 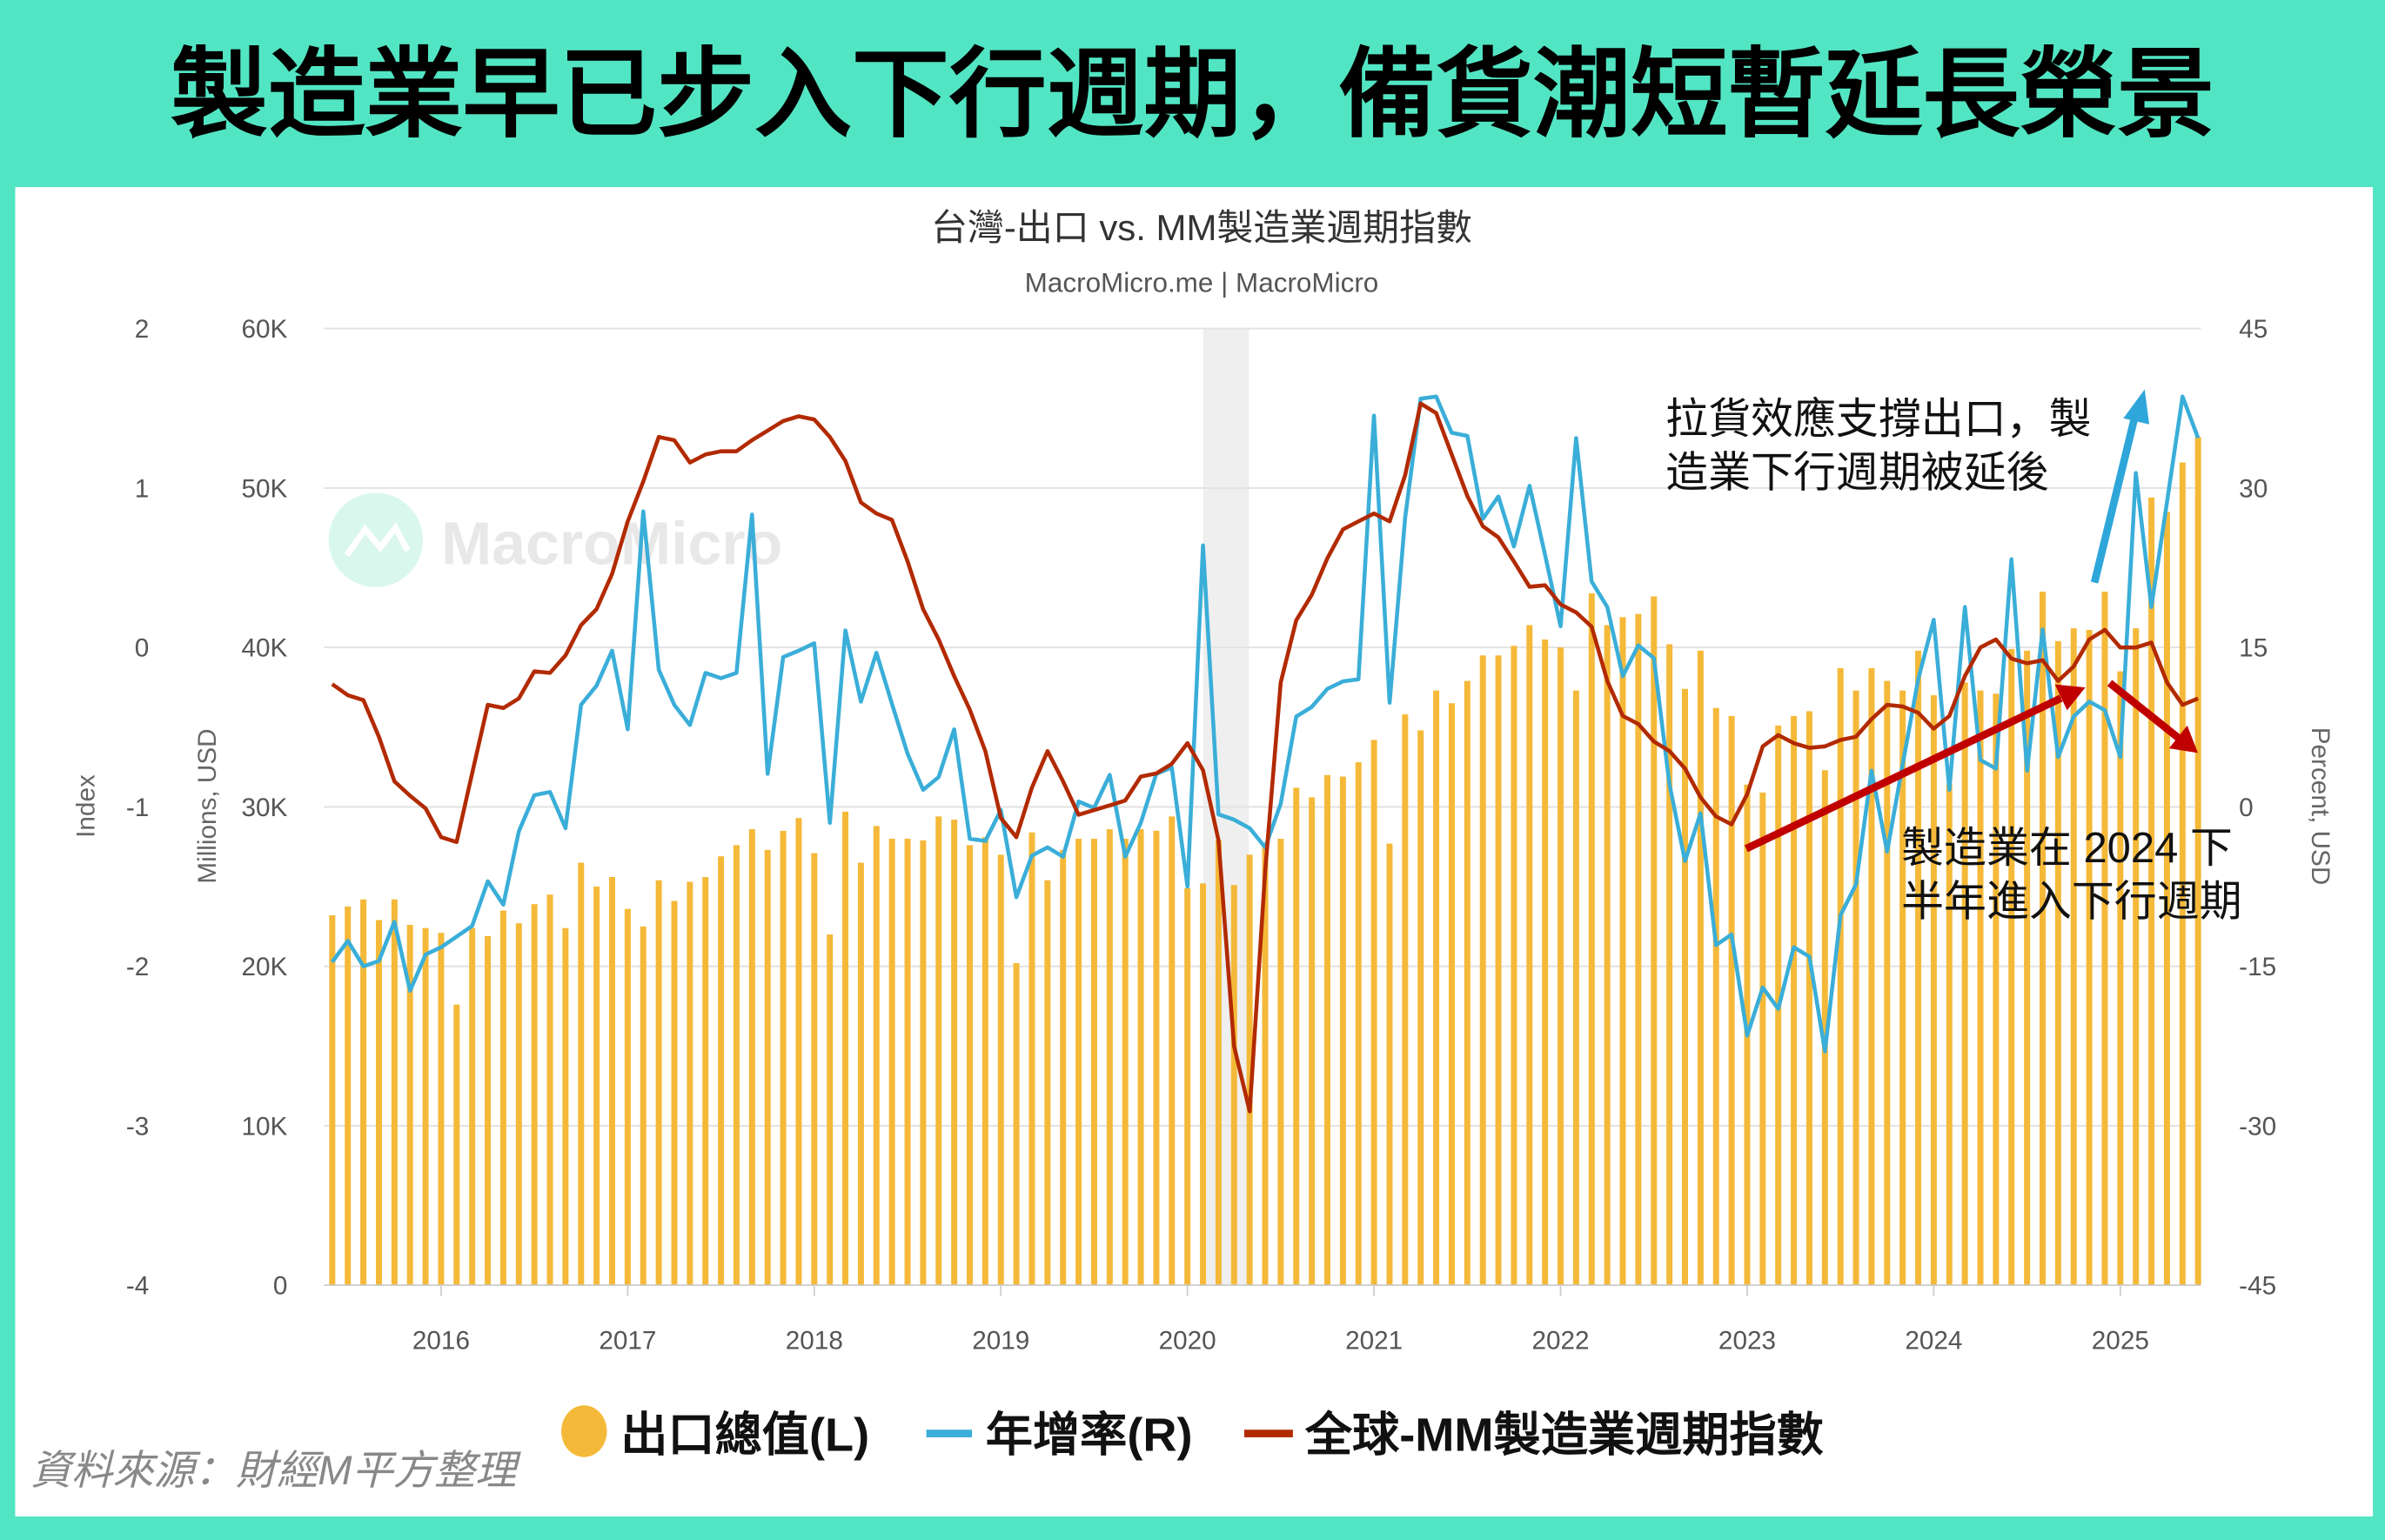 I want to click on legend-line-icon, so click(x=1268, y=1433).